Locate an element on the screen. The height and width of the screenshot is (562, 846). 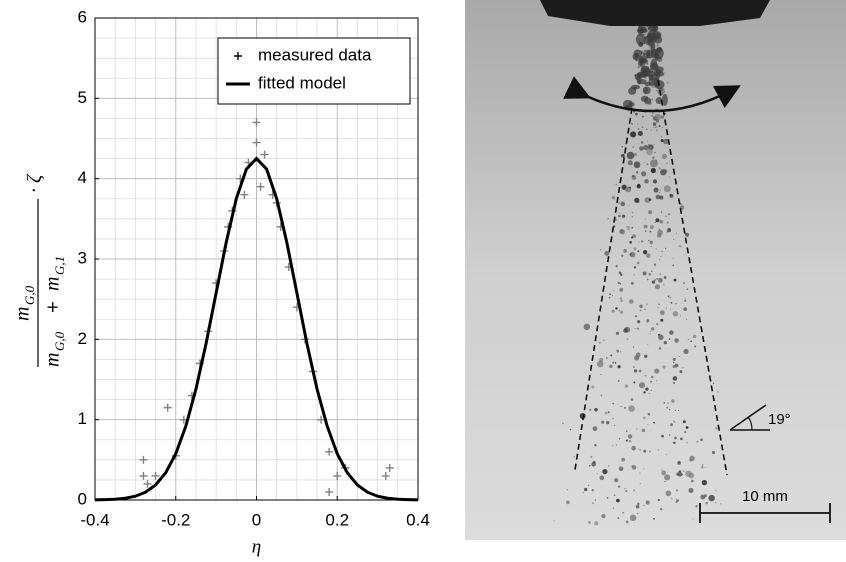
y-label-subscript: G,1 is located at coordinates (59, 265).